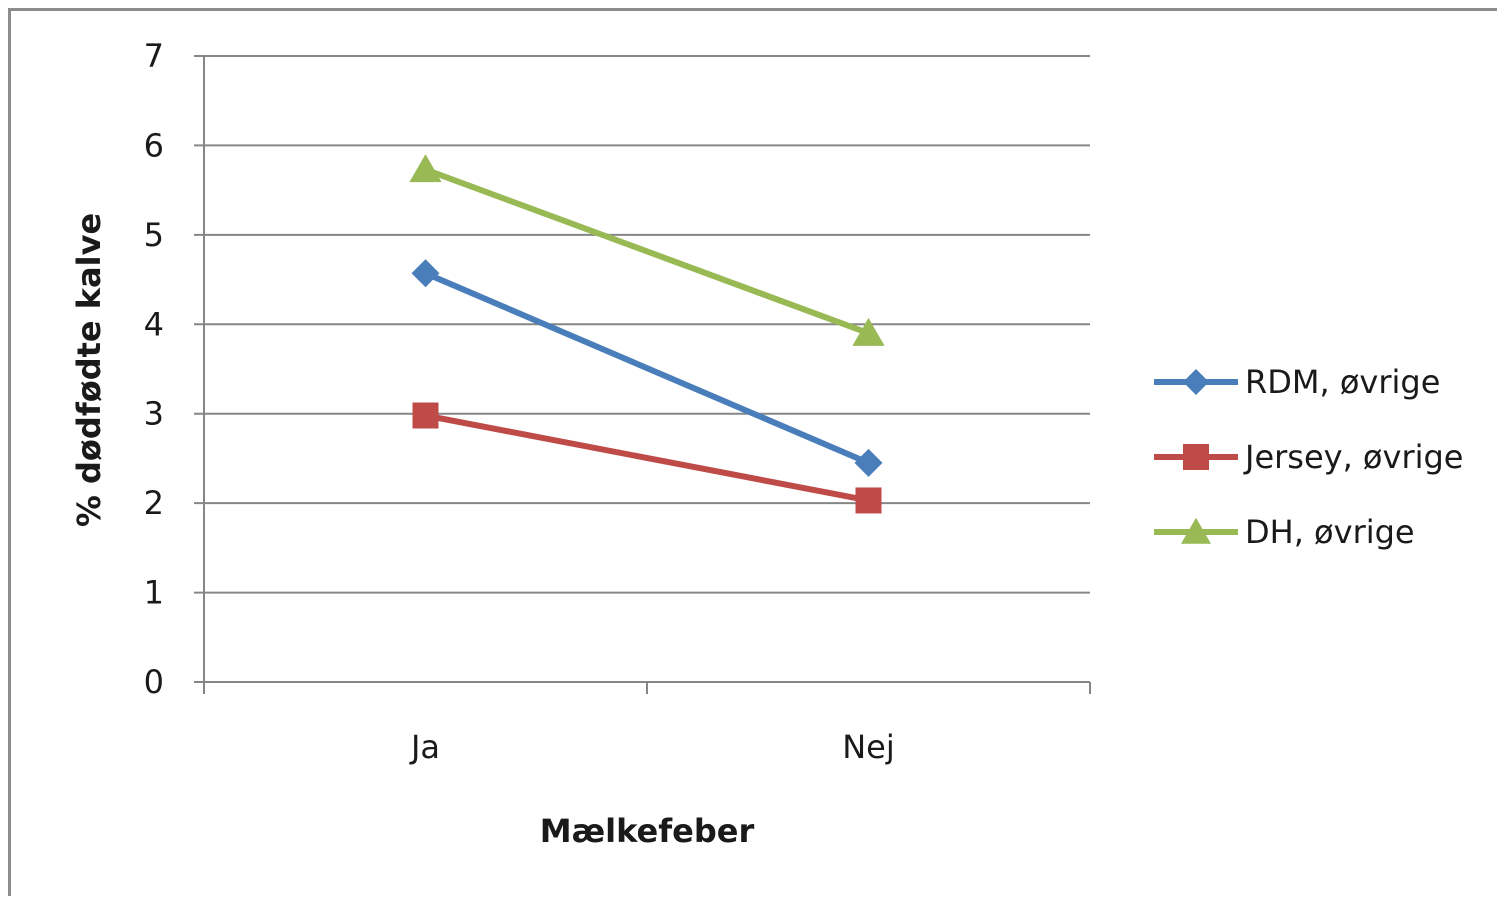  I want to click on legend-item: DH, øvrige, so click(1284, 532).